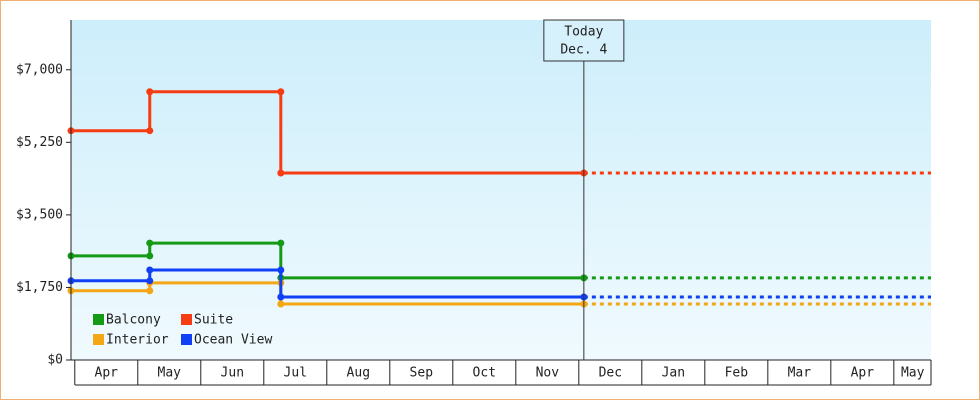  I want to click on legend-label: Ocean View, so click(233, 340).